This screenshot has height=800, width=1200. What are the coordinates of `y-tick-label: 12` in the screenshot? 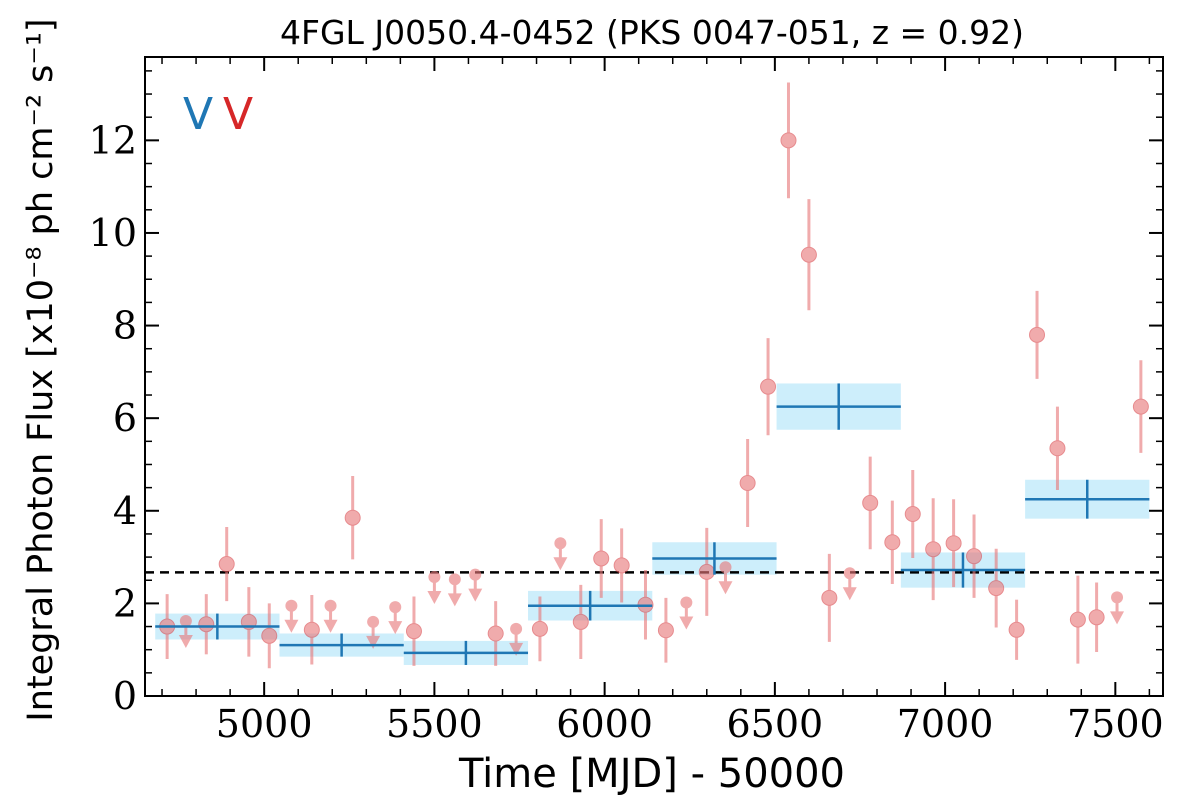 It's located at (113, 140).